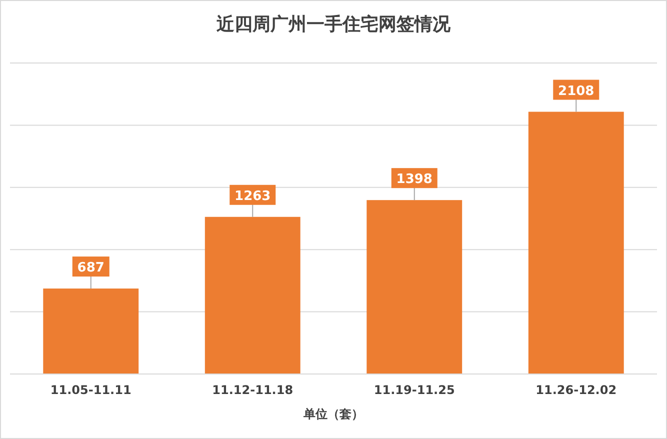  Describe the element at coordinates (252, 196) in the screenshot. I see `data-label: 1263` at that location.